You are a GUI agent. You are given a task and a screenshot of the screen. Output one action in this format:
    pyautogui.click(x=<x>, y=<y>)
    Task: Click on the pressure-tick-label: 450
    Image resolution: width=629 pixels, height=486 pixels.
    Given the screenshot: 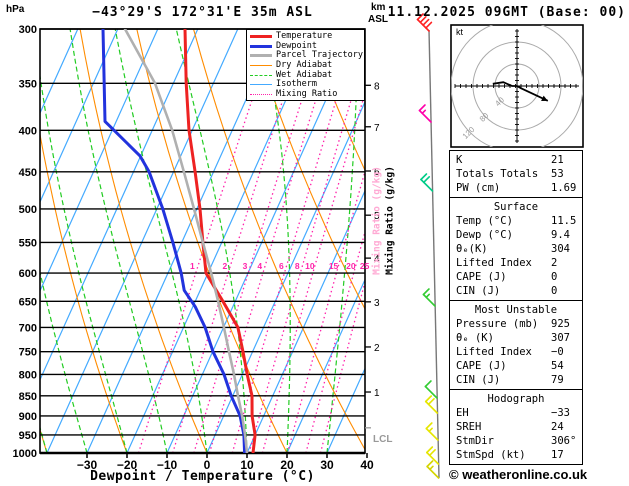 What is the action you would take?
    pyautogui.click(x=28, y=173)
    